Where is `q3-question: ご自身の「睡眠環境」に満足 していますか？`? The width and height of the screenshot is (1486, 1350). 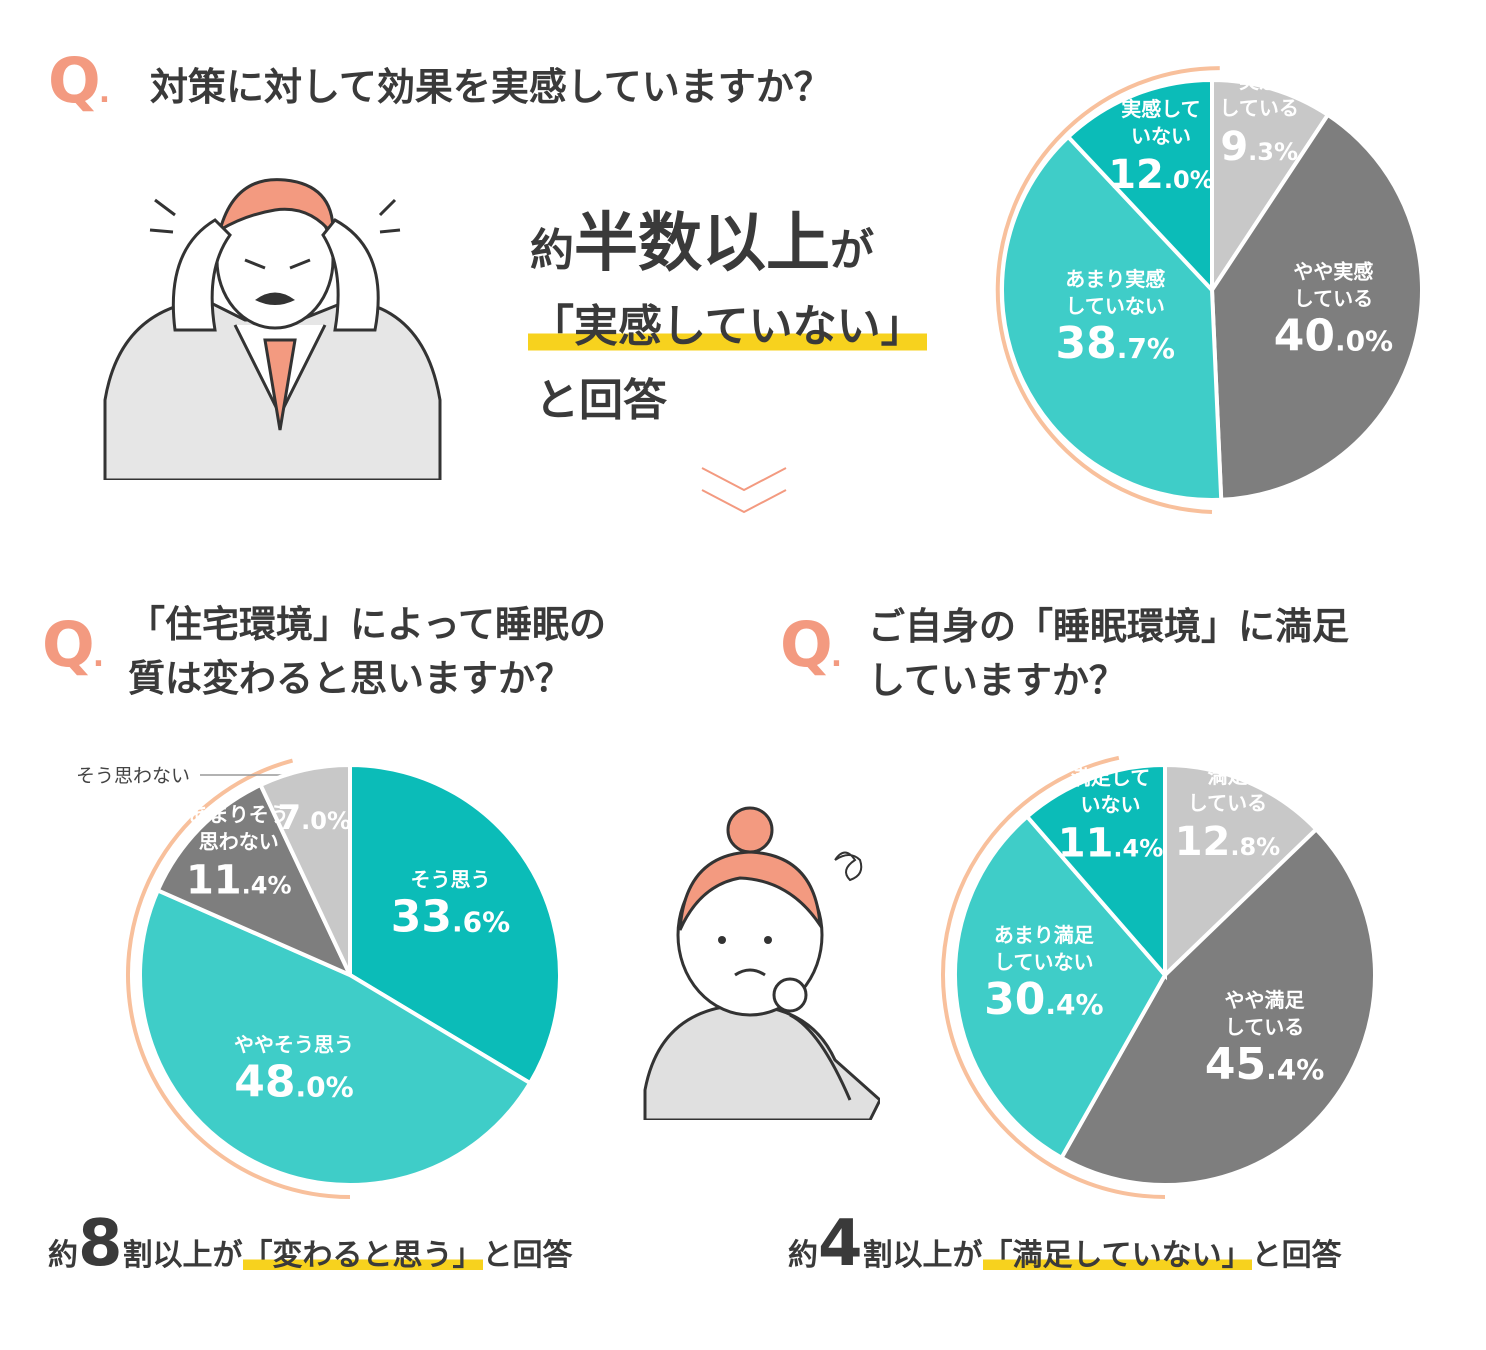
q3-question: ご自身の「睡眠環境」に満足 していますか？ is located at coordinates (1108, 653).